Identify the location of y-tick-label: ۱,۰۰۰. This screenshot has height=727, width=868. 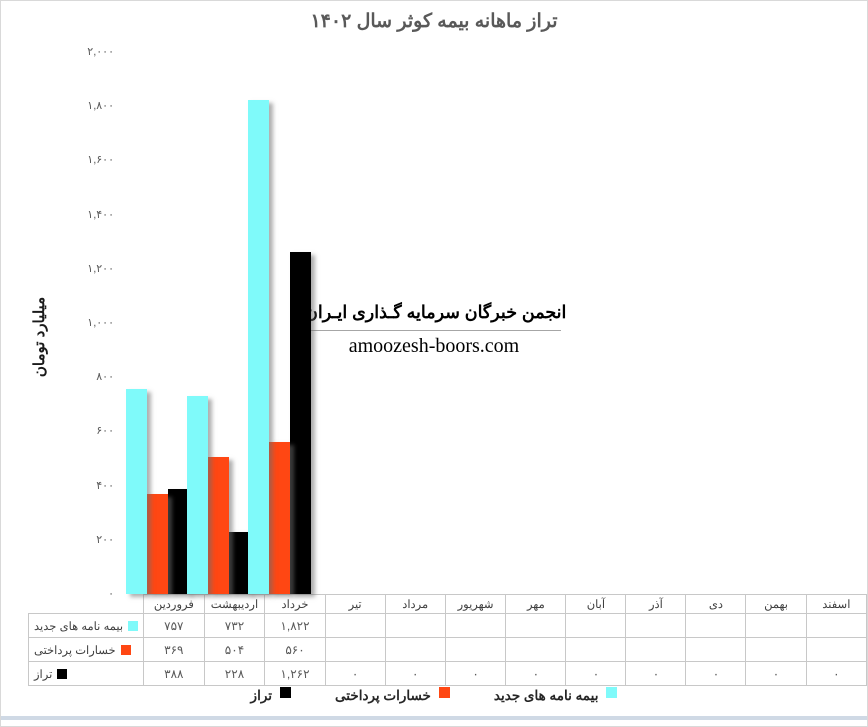
(100, 323).